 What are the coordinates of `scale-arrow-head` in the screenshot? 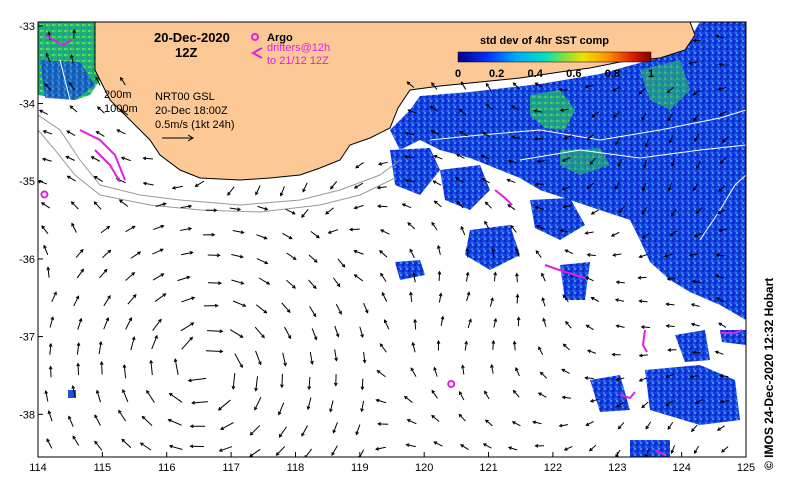 It's located at (190, 138).